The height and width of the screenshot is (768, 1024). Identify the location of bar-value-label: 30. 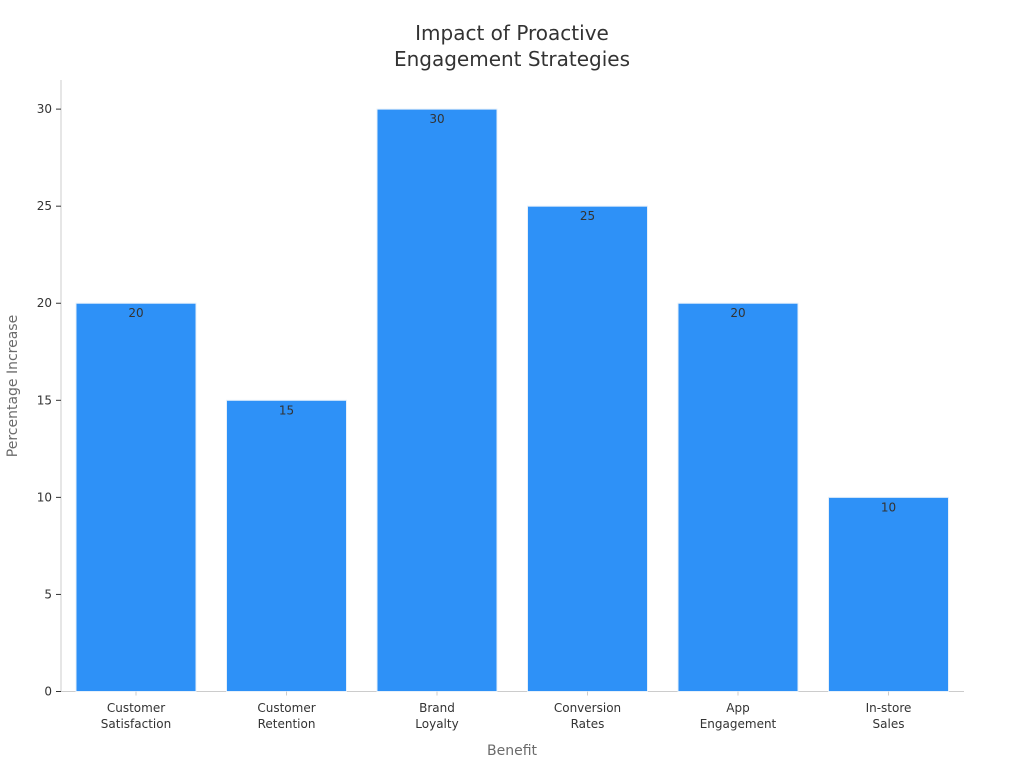
(436, 119).